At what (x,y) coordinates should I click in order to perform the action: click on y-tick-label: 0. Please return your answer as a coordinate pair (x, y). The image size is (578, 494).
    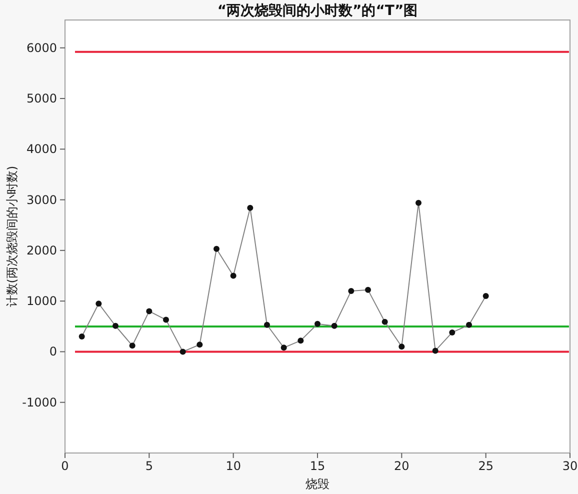
    Looking at the image, I should click on (53, 351).